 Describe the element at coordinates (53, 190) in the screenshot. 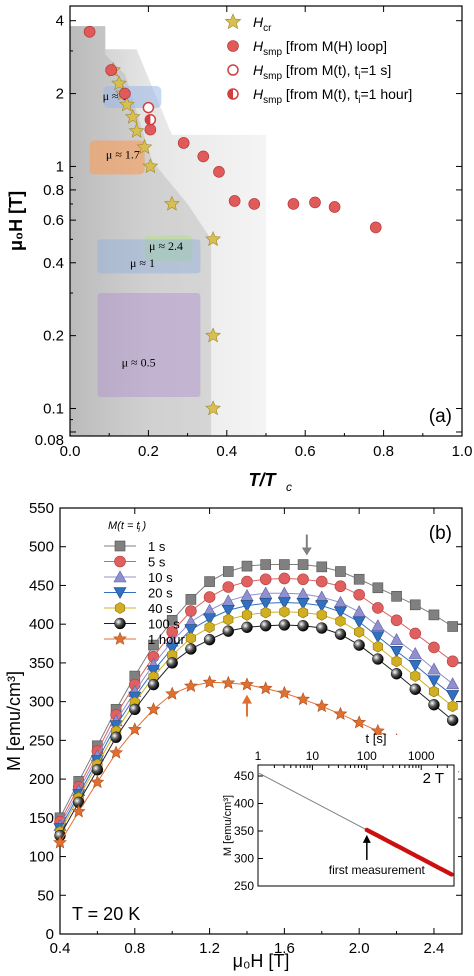

I see `y-tick-label-a: 0.8` at that location.